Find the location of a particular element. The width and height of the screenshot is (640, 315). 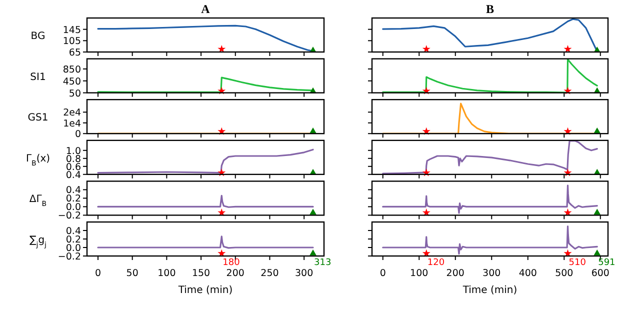

x-tick-label: 400 is located at coordinates (527, 273).